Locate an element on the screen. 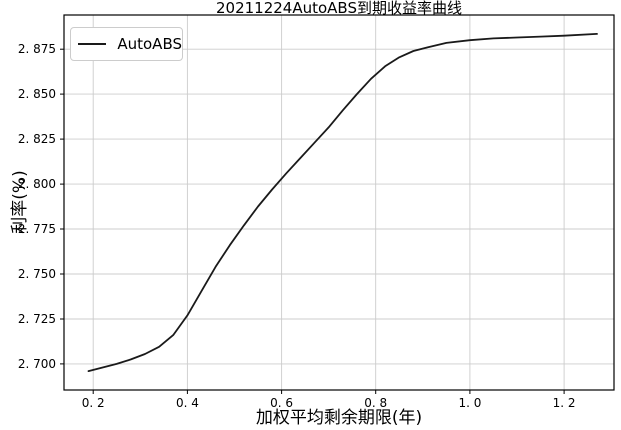  legend-line-sample is located at coordinates (92, 44).